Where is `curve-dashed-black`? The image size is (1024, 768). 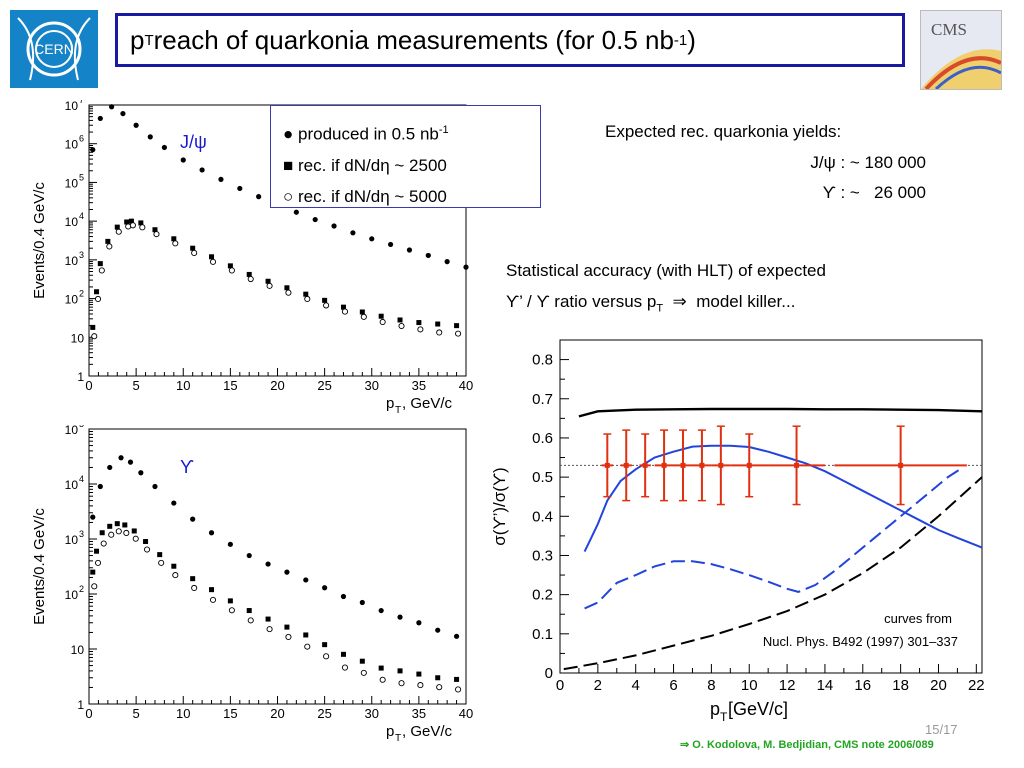
curve-dashed-black is located at coordinates (773, 573).